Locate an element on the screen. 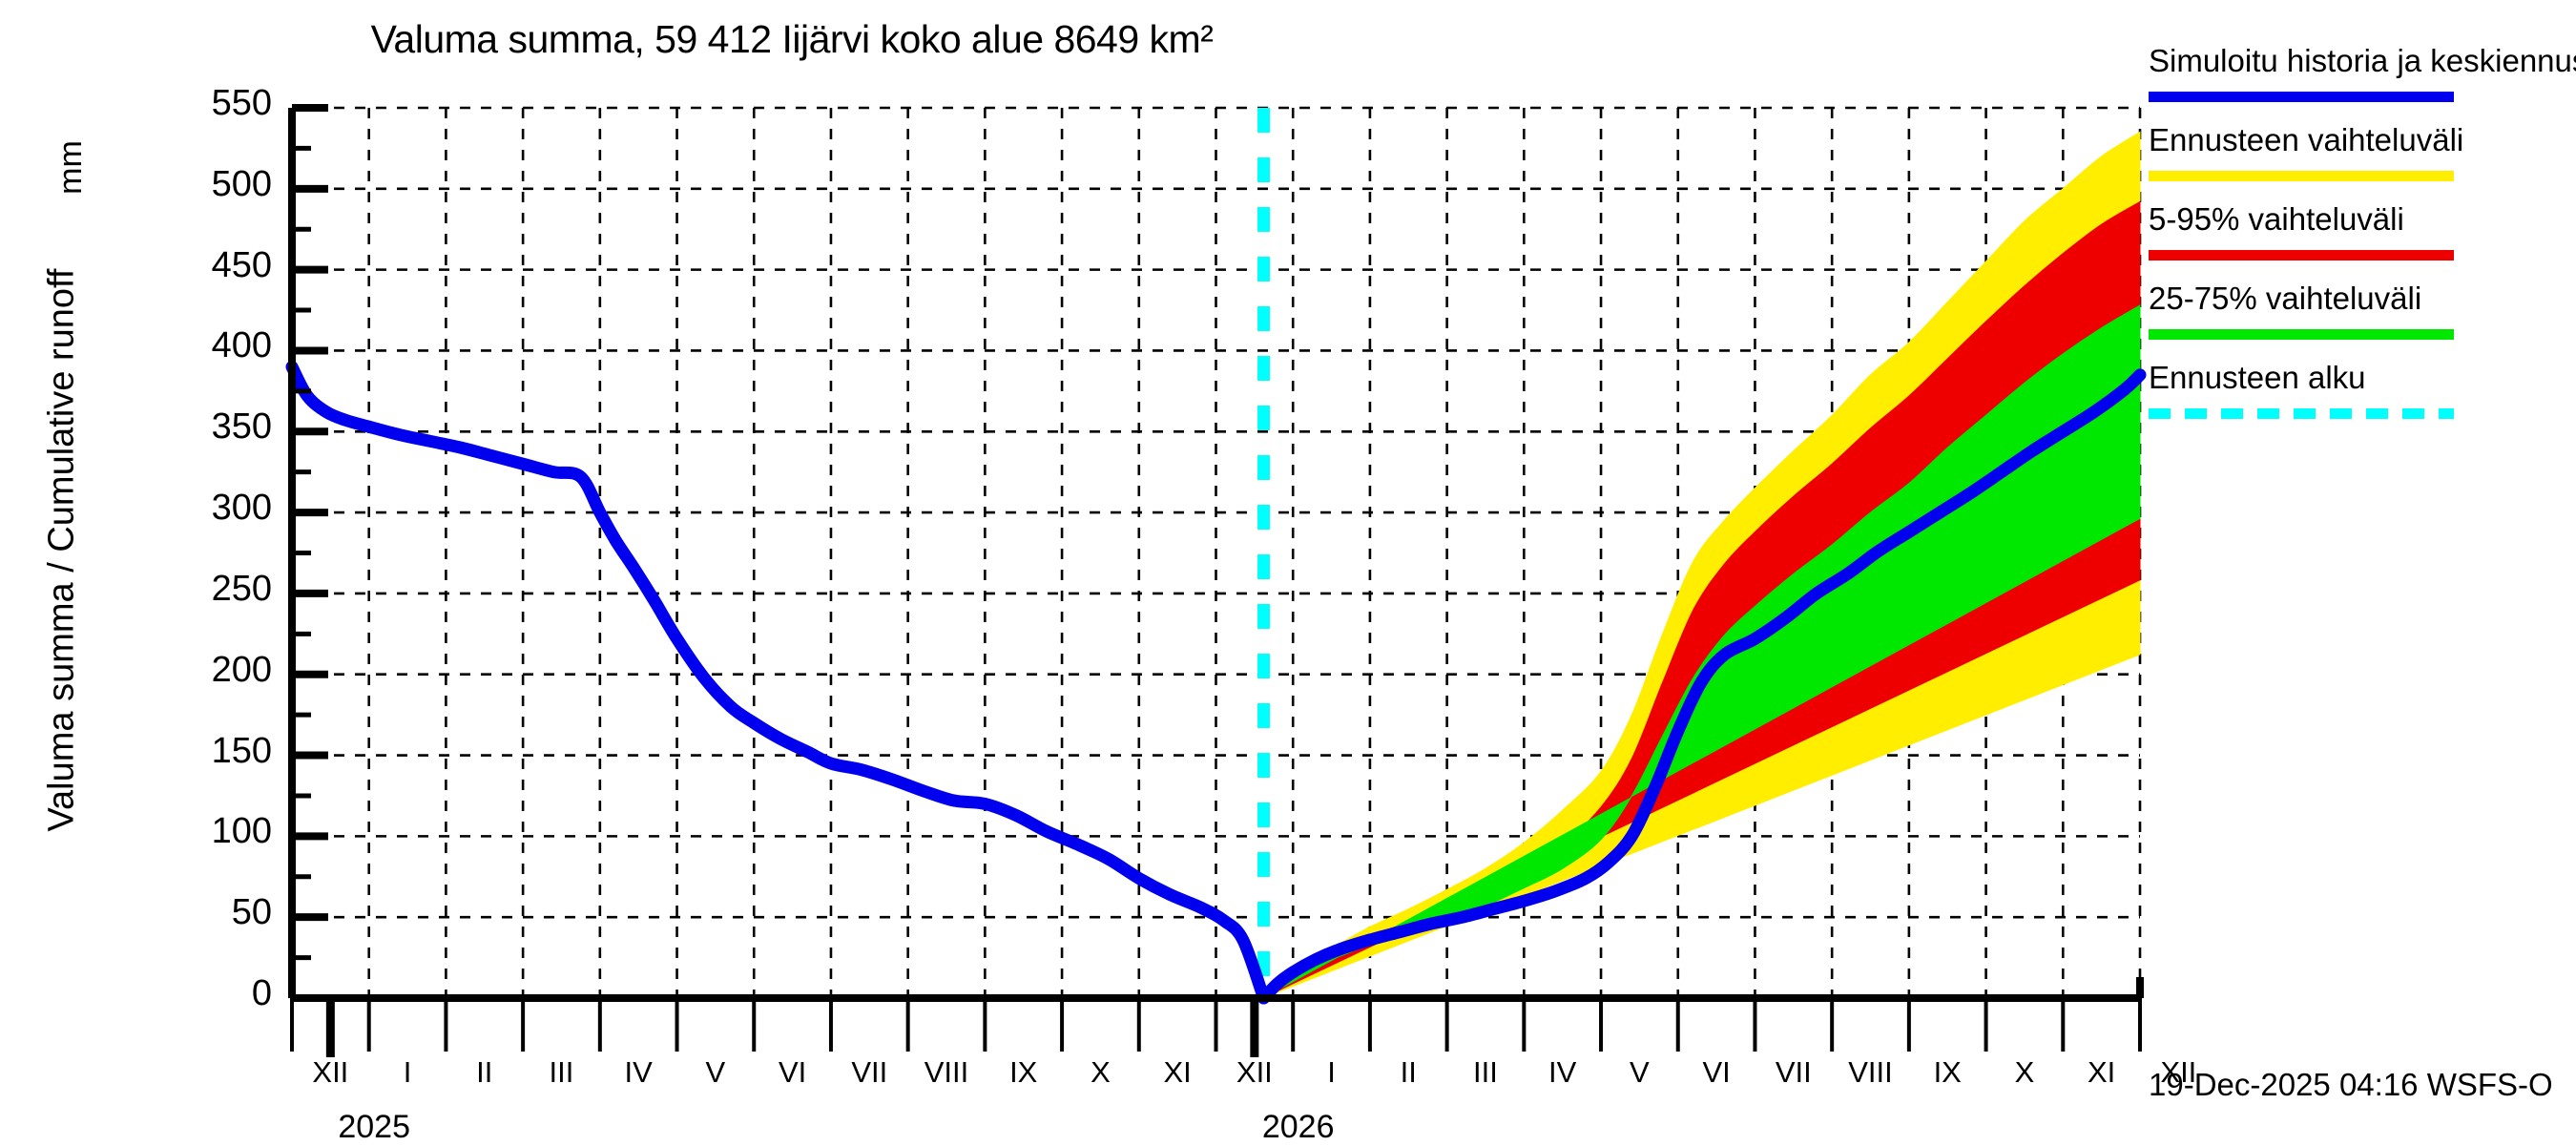 This screenshot has height=1146, width=2576. x-tick-9: IX is located at coordinates (1023, 1072).